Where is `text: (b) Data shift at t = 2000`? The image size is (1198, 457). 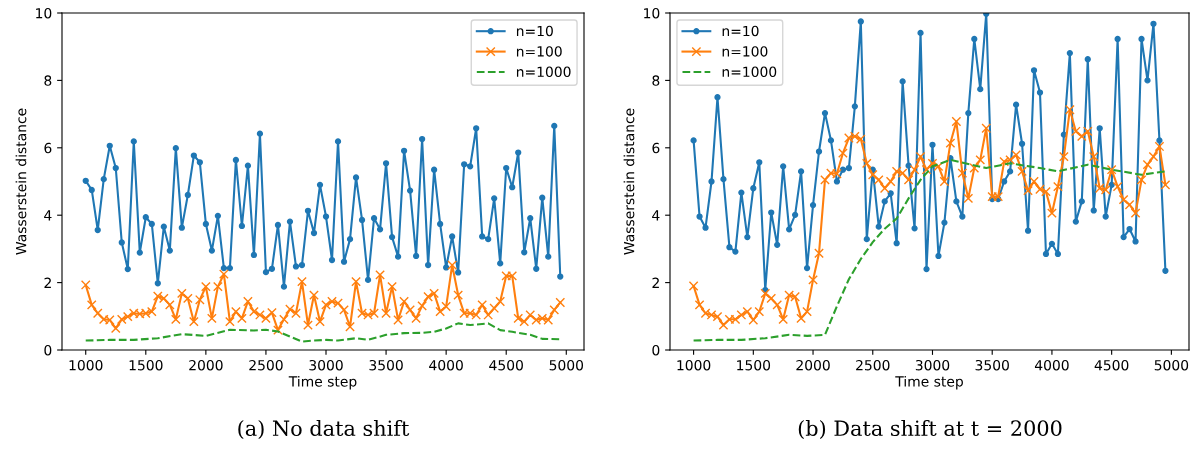
text: (b) Data shift at t = 2000 is located at coordinates (930, 429).